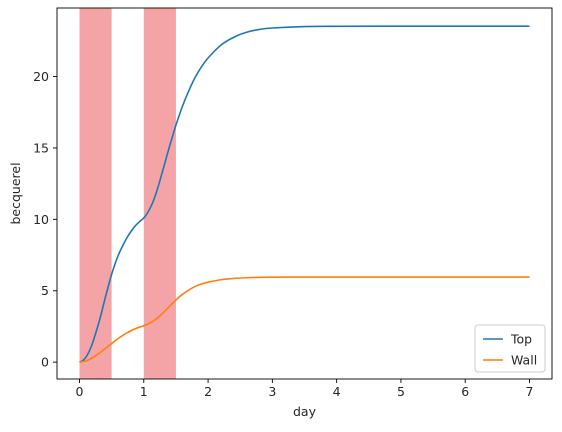 The image size is (562, 432). Describe the element at coordinates (15, 193) in the screenshot. I see `y-axis-label: becquerel` at that location.